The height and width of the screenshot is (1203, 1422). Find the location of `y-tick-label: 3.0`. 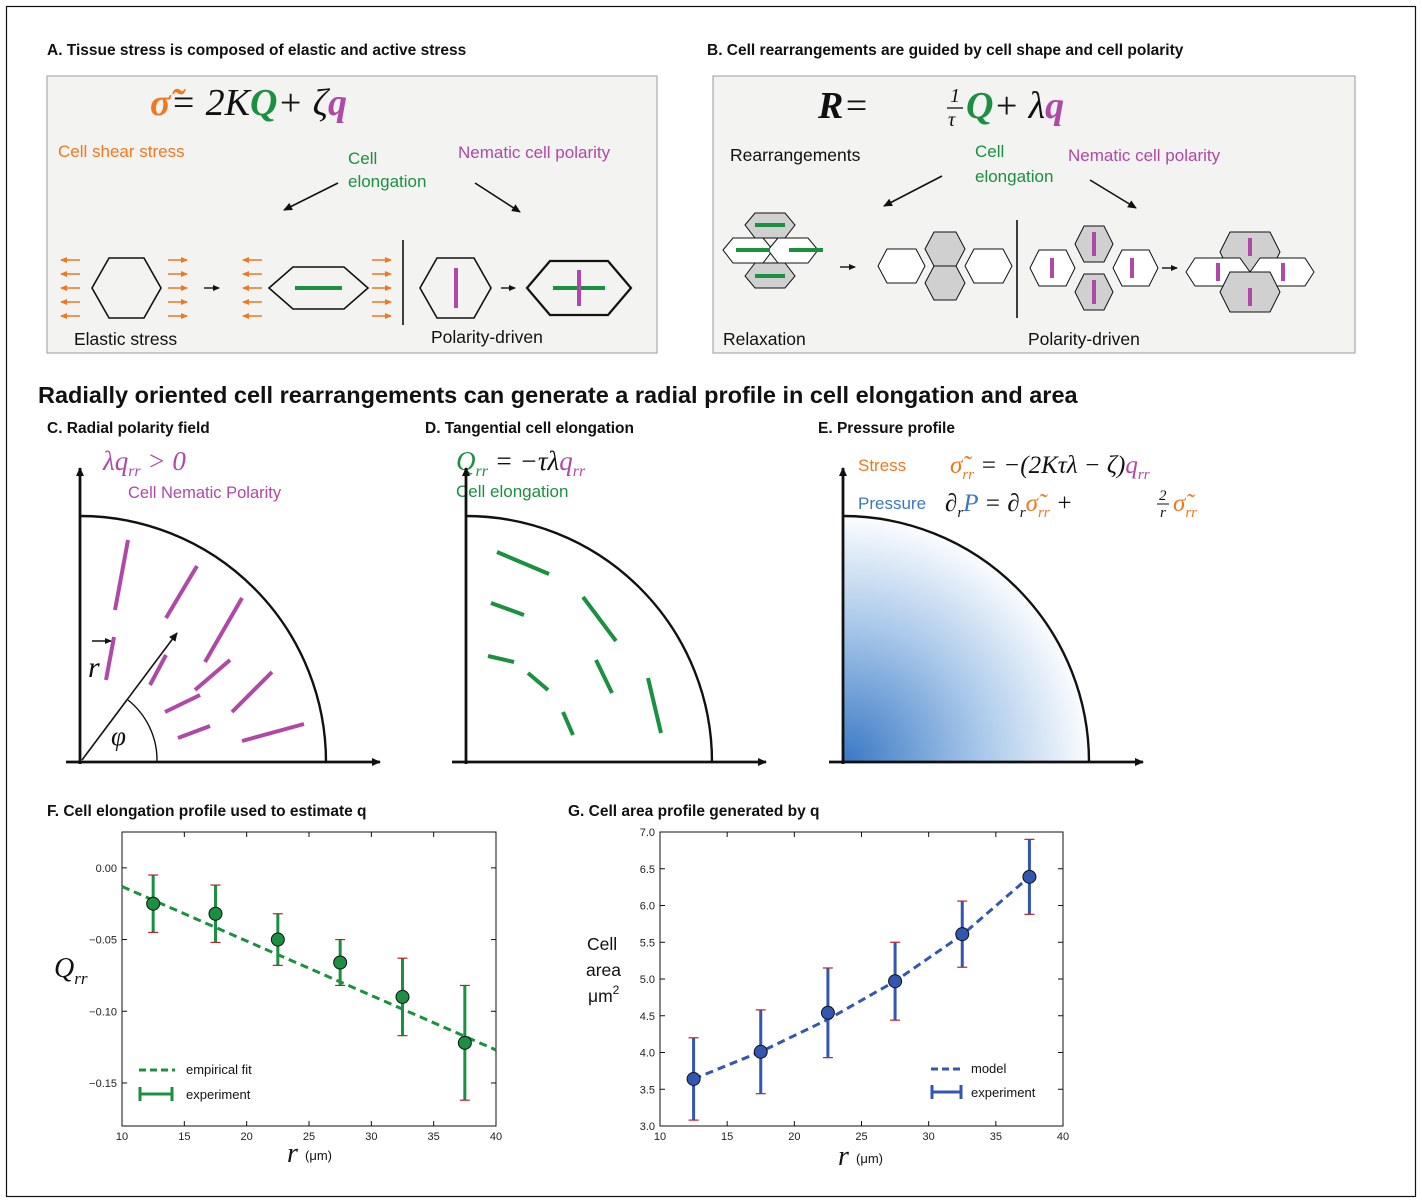

y-tick-label: 3.0 is located at coordinates (647, 1127).